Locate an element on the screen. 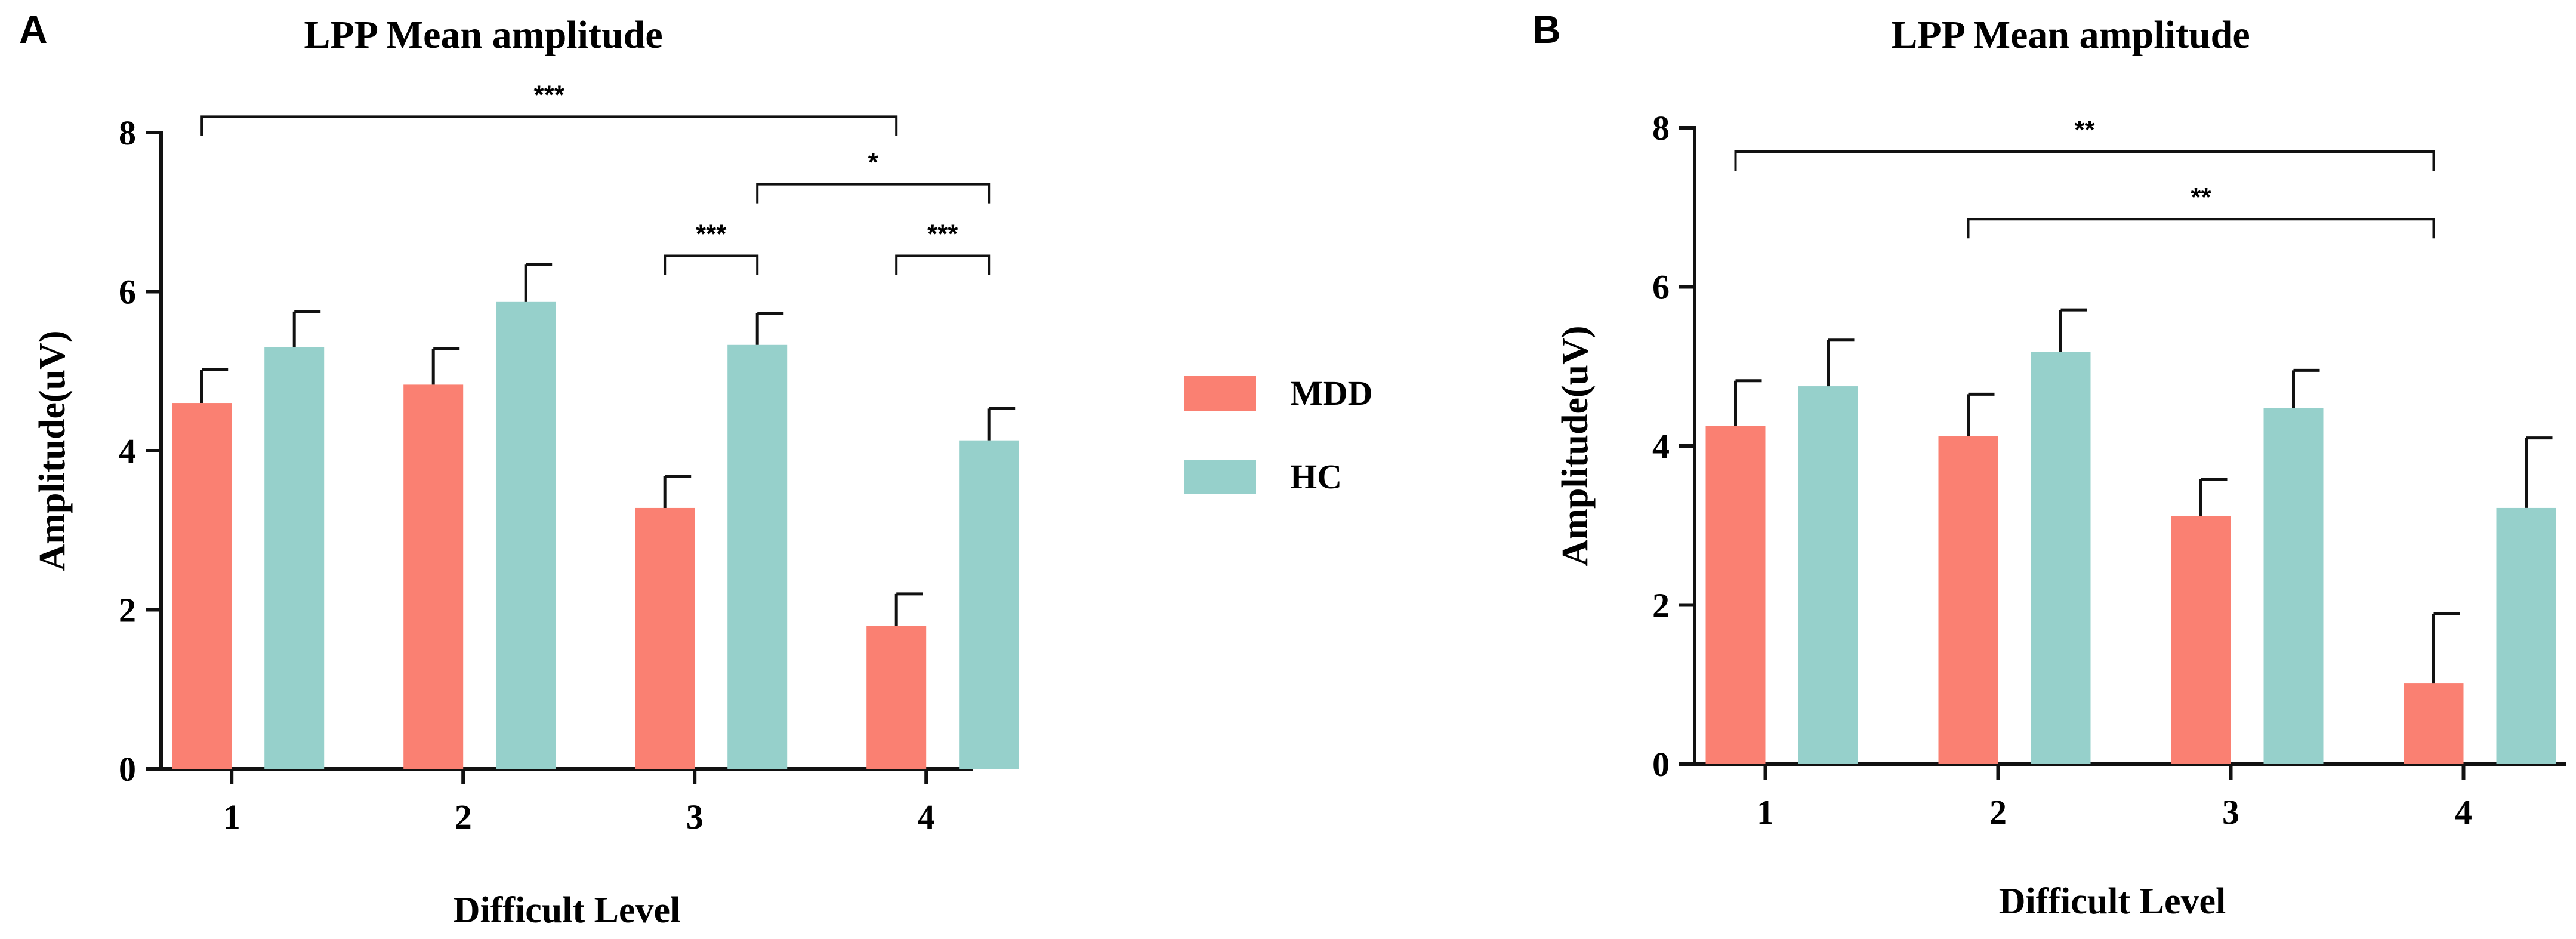  legend-label-mdd: MDD is located at coordinates (1331, 393).